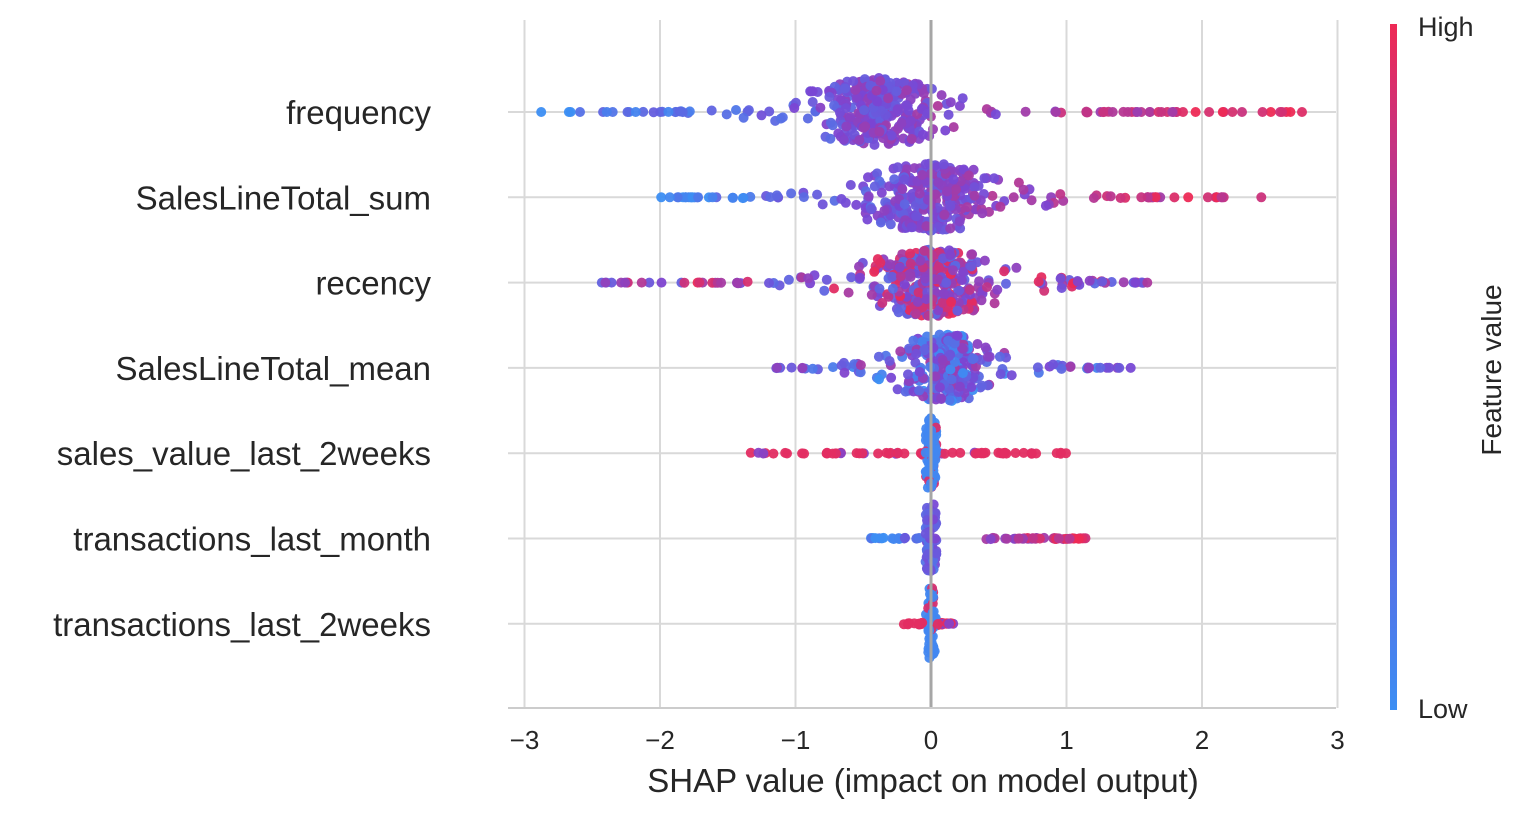 The image size is (1522, 814). I want to click on x-tick-label: 1, so click(1066, 740).